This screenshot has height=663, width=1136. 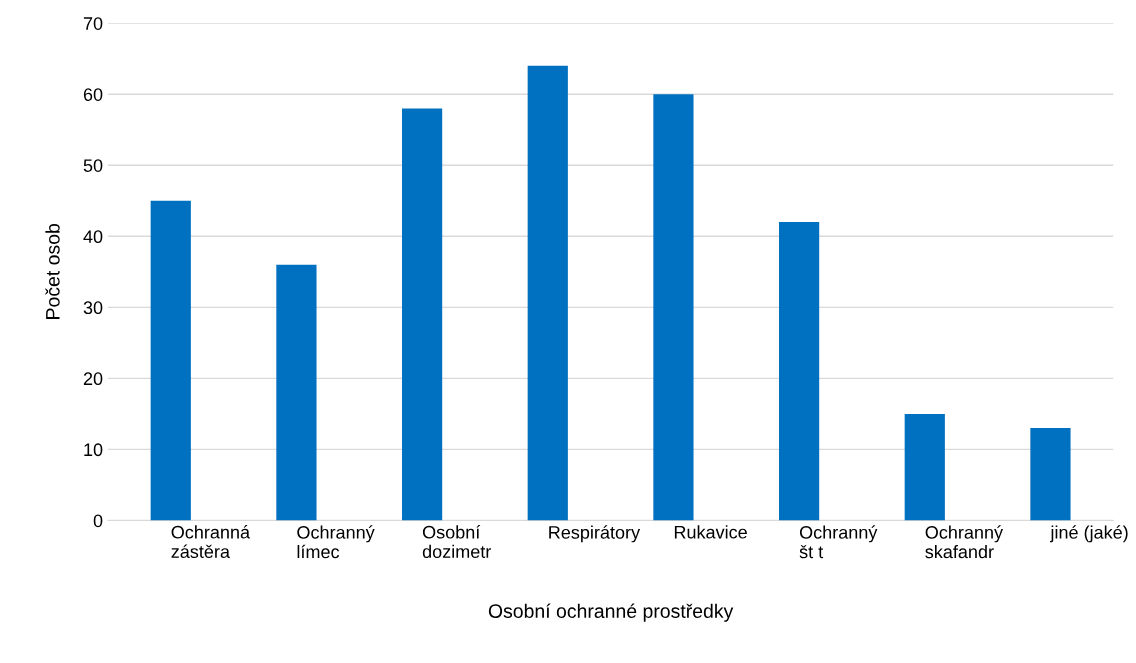 I want to click on x-tick-label: Ochranná zástěra, so click(x=211, y=542).